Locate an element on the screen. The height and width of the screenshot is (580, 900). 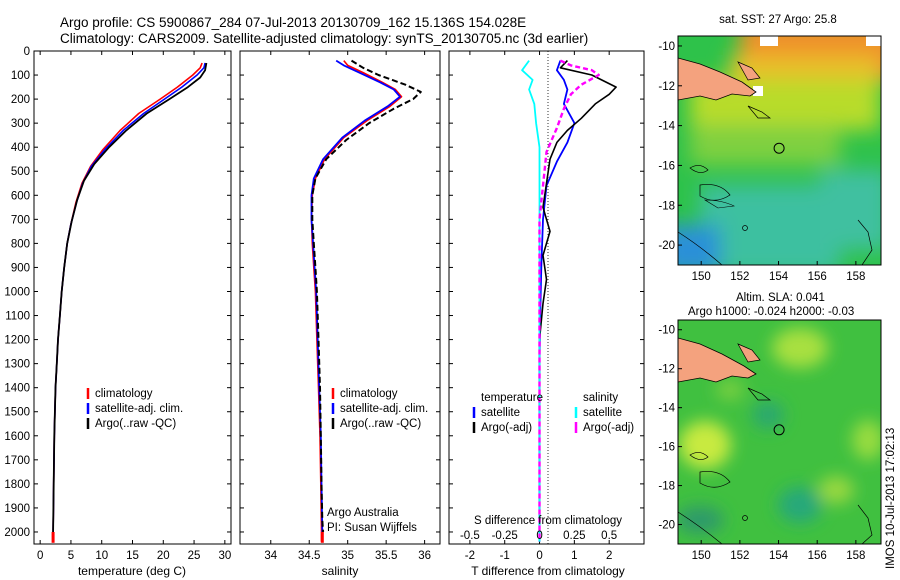
map-lon-label: 150 is located at coordinates (701, 556).